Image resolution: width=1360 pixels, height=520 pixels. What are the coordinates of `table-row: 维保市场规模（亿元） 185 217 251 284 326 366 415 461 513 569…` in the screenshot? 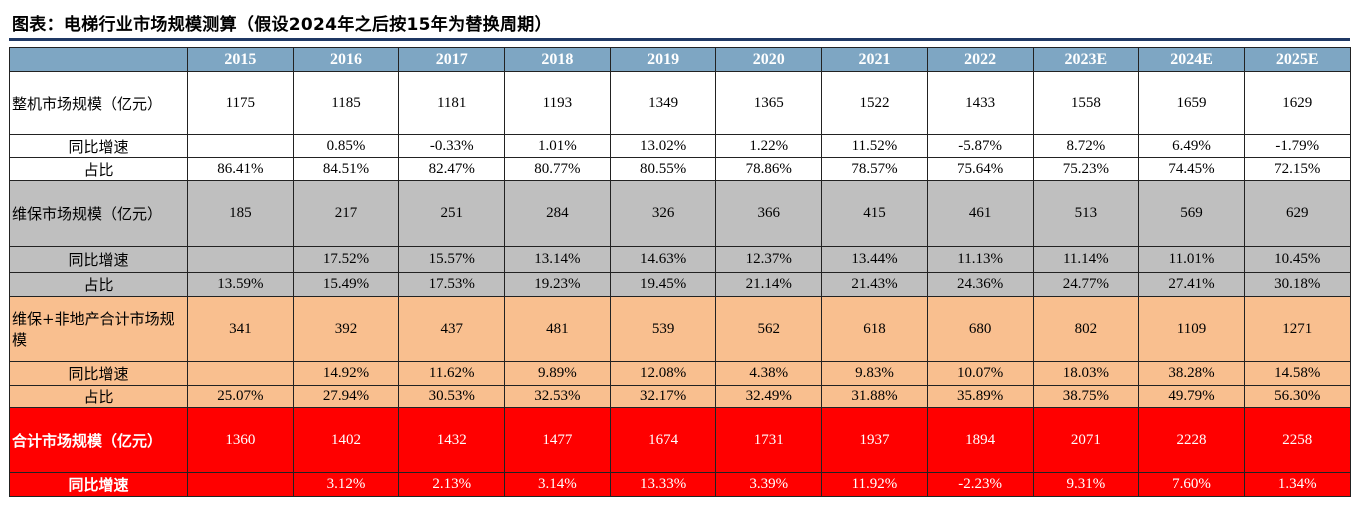 It's located at (680, 213).